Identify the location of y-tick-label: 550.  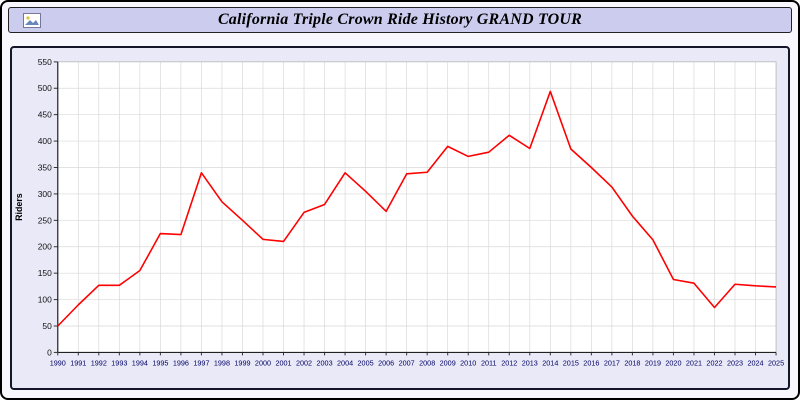
(45, 62).